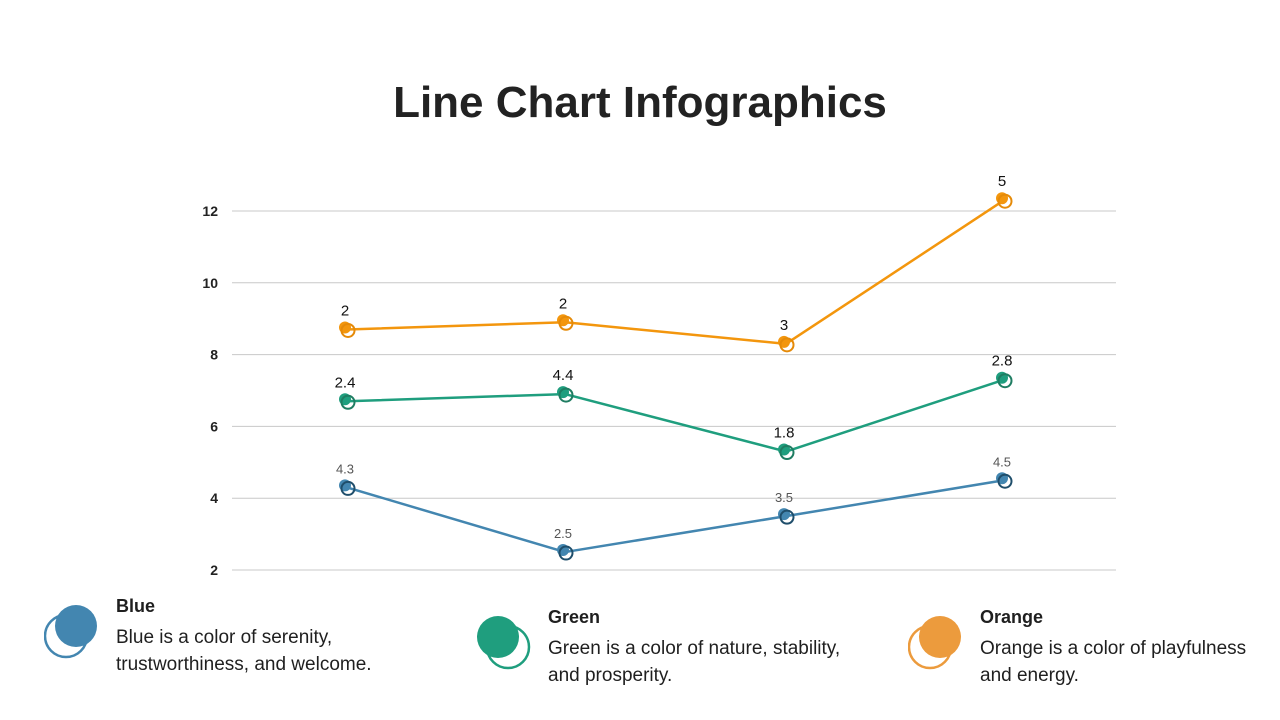  What do you see at coordinates (76, 626) in the screenshot?
I see `blue-dot-fill` at bounding box center [76, 626].